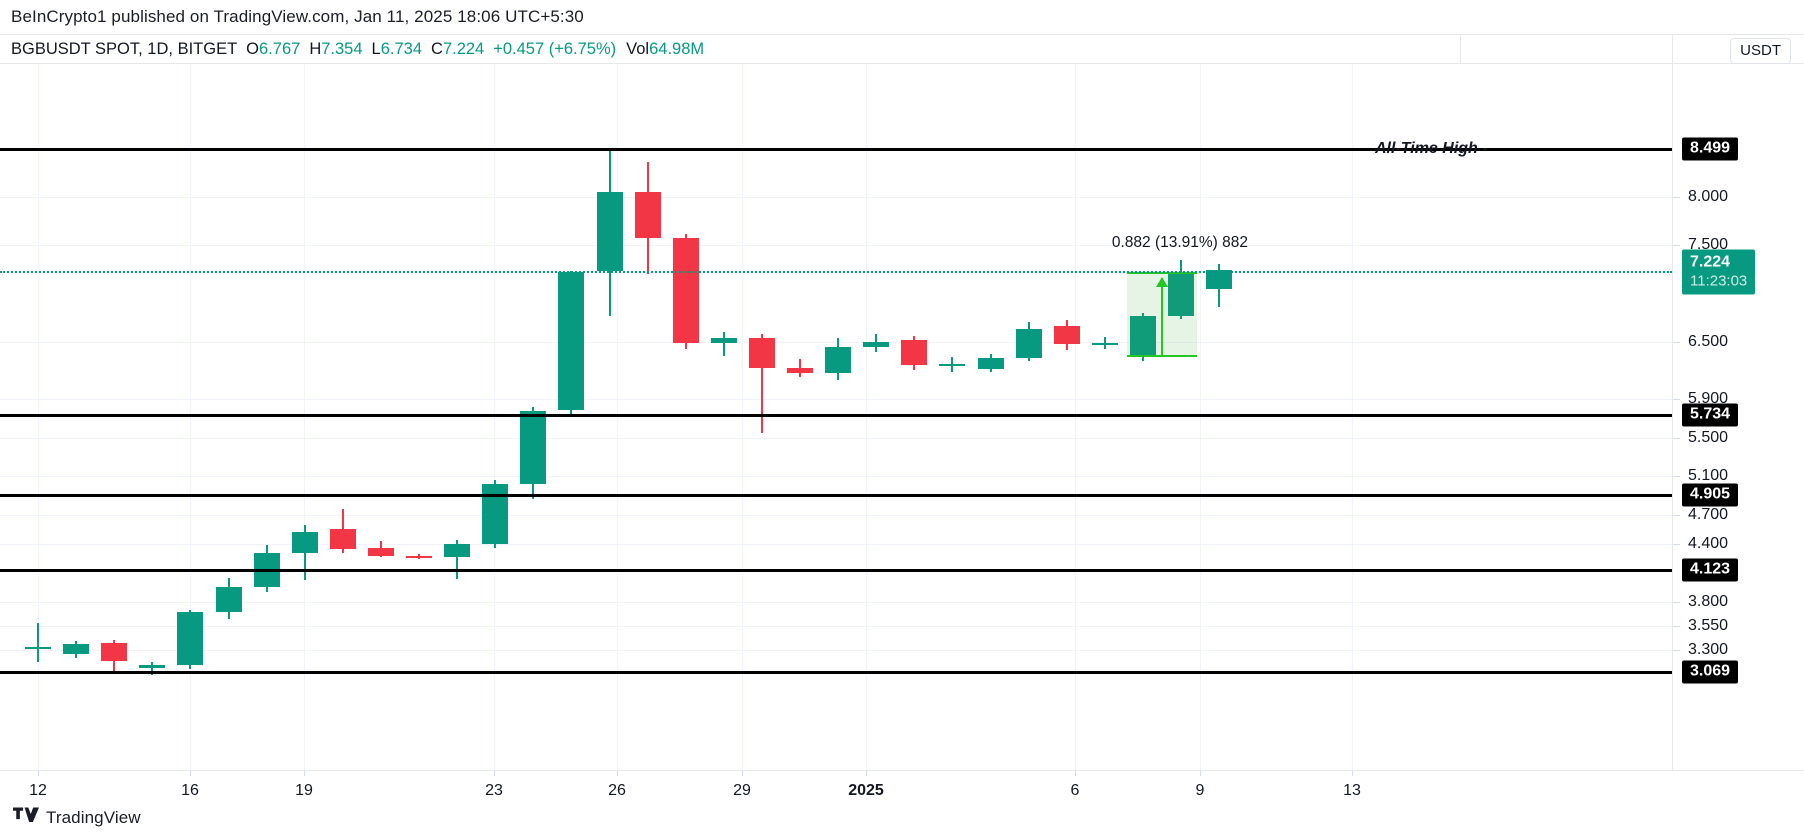 Image resolution: width=1804 pixels, height=833 pixels. What do you see at coordinates (555, 48) in the screenshot?
I see `legend-change: +0.457 (+6.75%)` at bounding box center [555, 48].